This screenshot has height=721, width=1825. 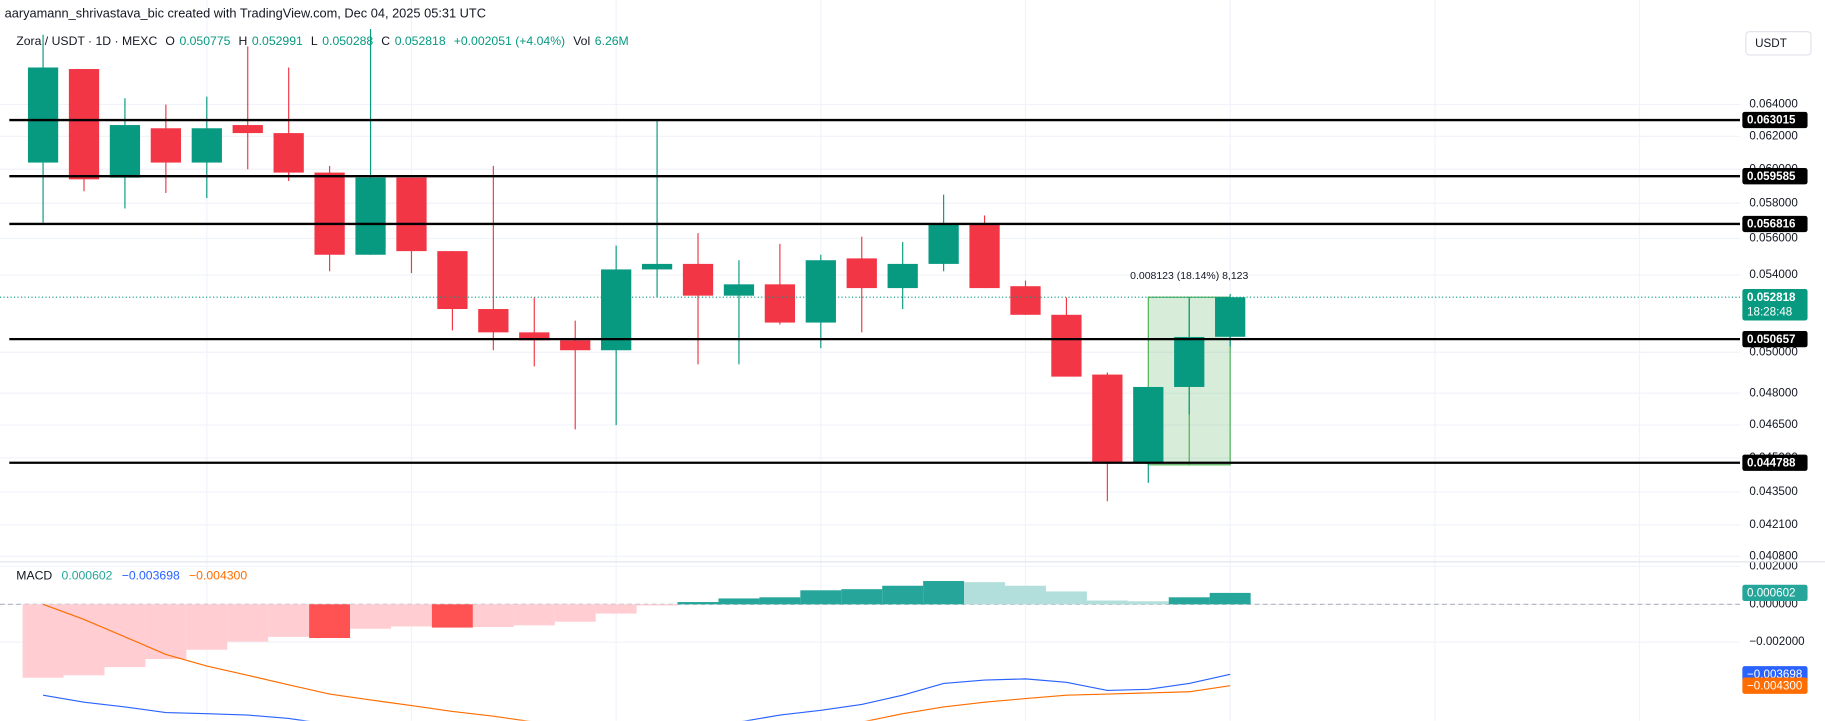 What do you see at coordinates (636, 697) in the screenshot?
I see `macd-line` at bounding box center [636, 697].